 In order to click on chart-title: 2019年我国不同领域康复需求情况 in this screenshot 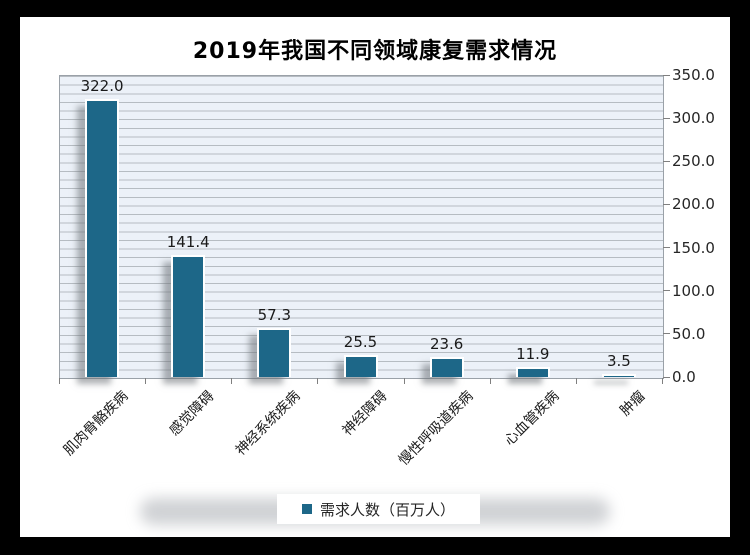, I will do `click(375, 51)`.